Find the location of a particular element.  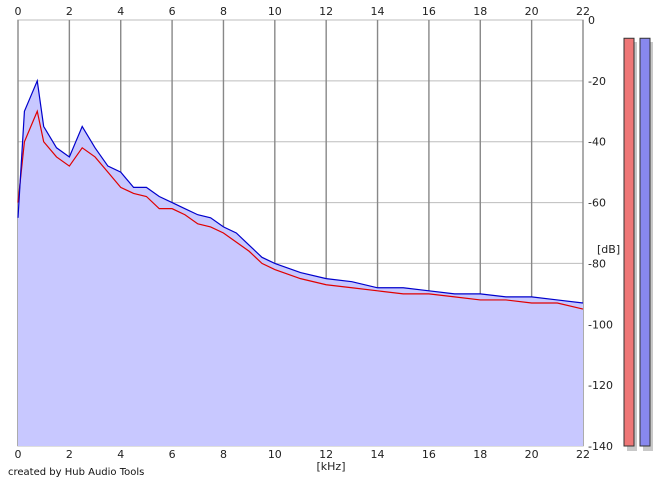

x-tick-label-top: 0 is located at coordinates (18, 11).